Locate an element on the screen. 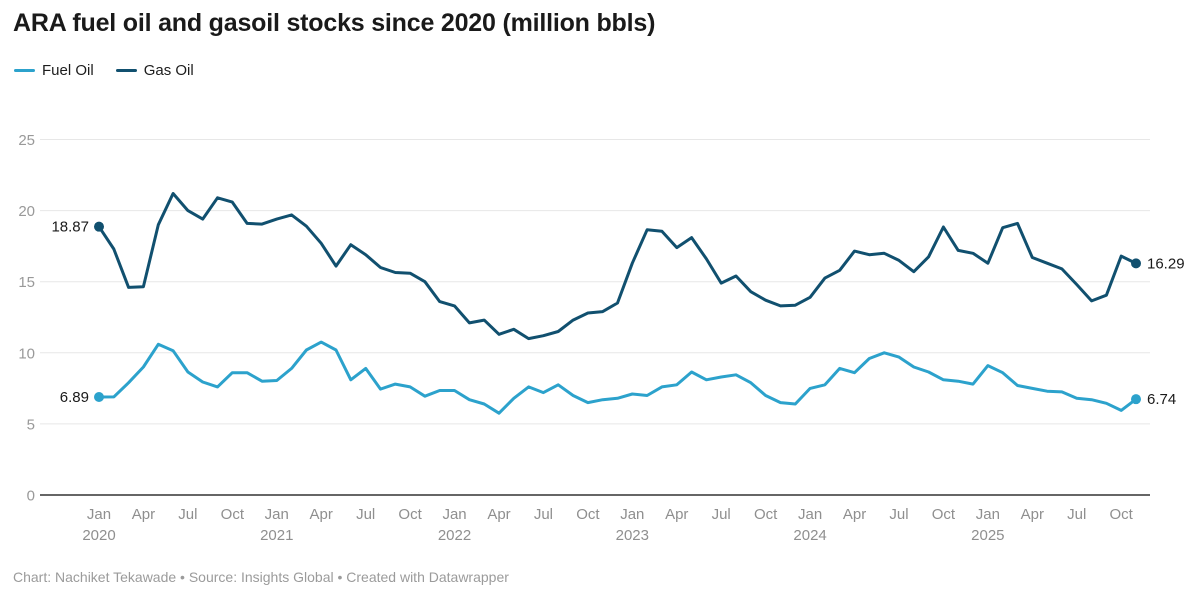 This screenshot has width=1200, height=600. y-tick-label: 10 is located at coordinates (26, 353).